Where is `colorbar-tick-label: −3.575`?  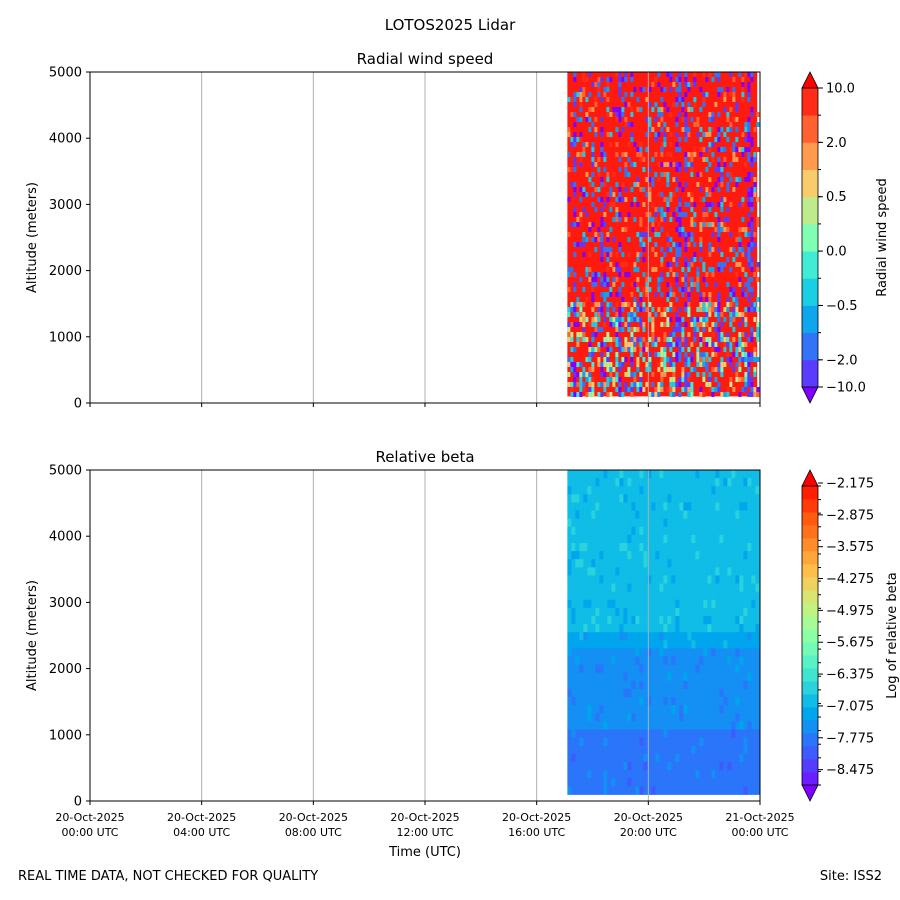 colorbar-tick-label: −3.575 is located at coordinates (850, 547).